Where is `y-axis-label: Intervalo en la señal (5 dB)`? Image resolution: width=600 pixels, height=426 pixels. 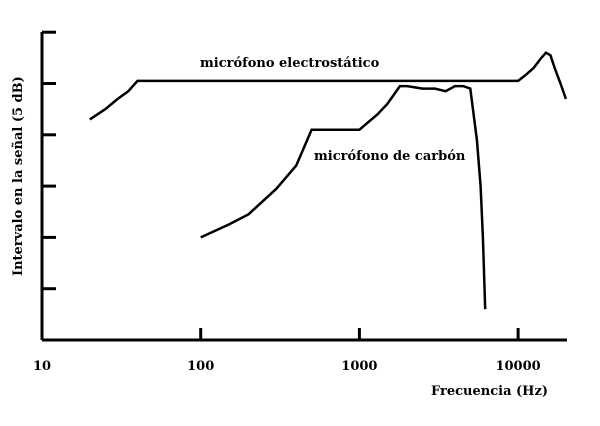 y-axis-label: Intervalo en la señal (5 dB) is located at coordinates (18, 176).